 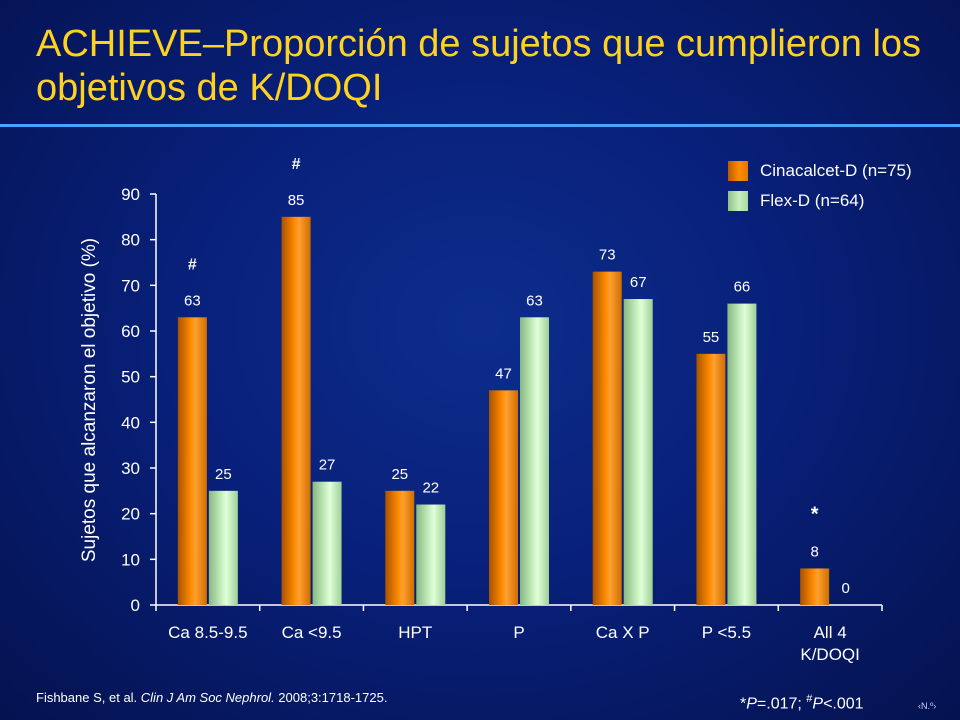 What do you see at coordinates (88, 697) in the screenshot?
I see `citation-authors: Fishbane S, et al.` at bounding box center [88, 697].